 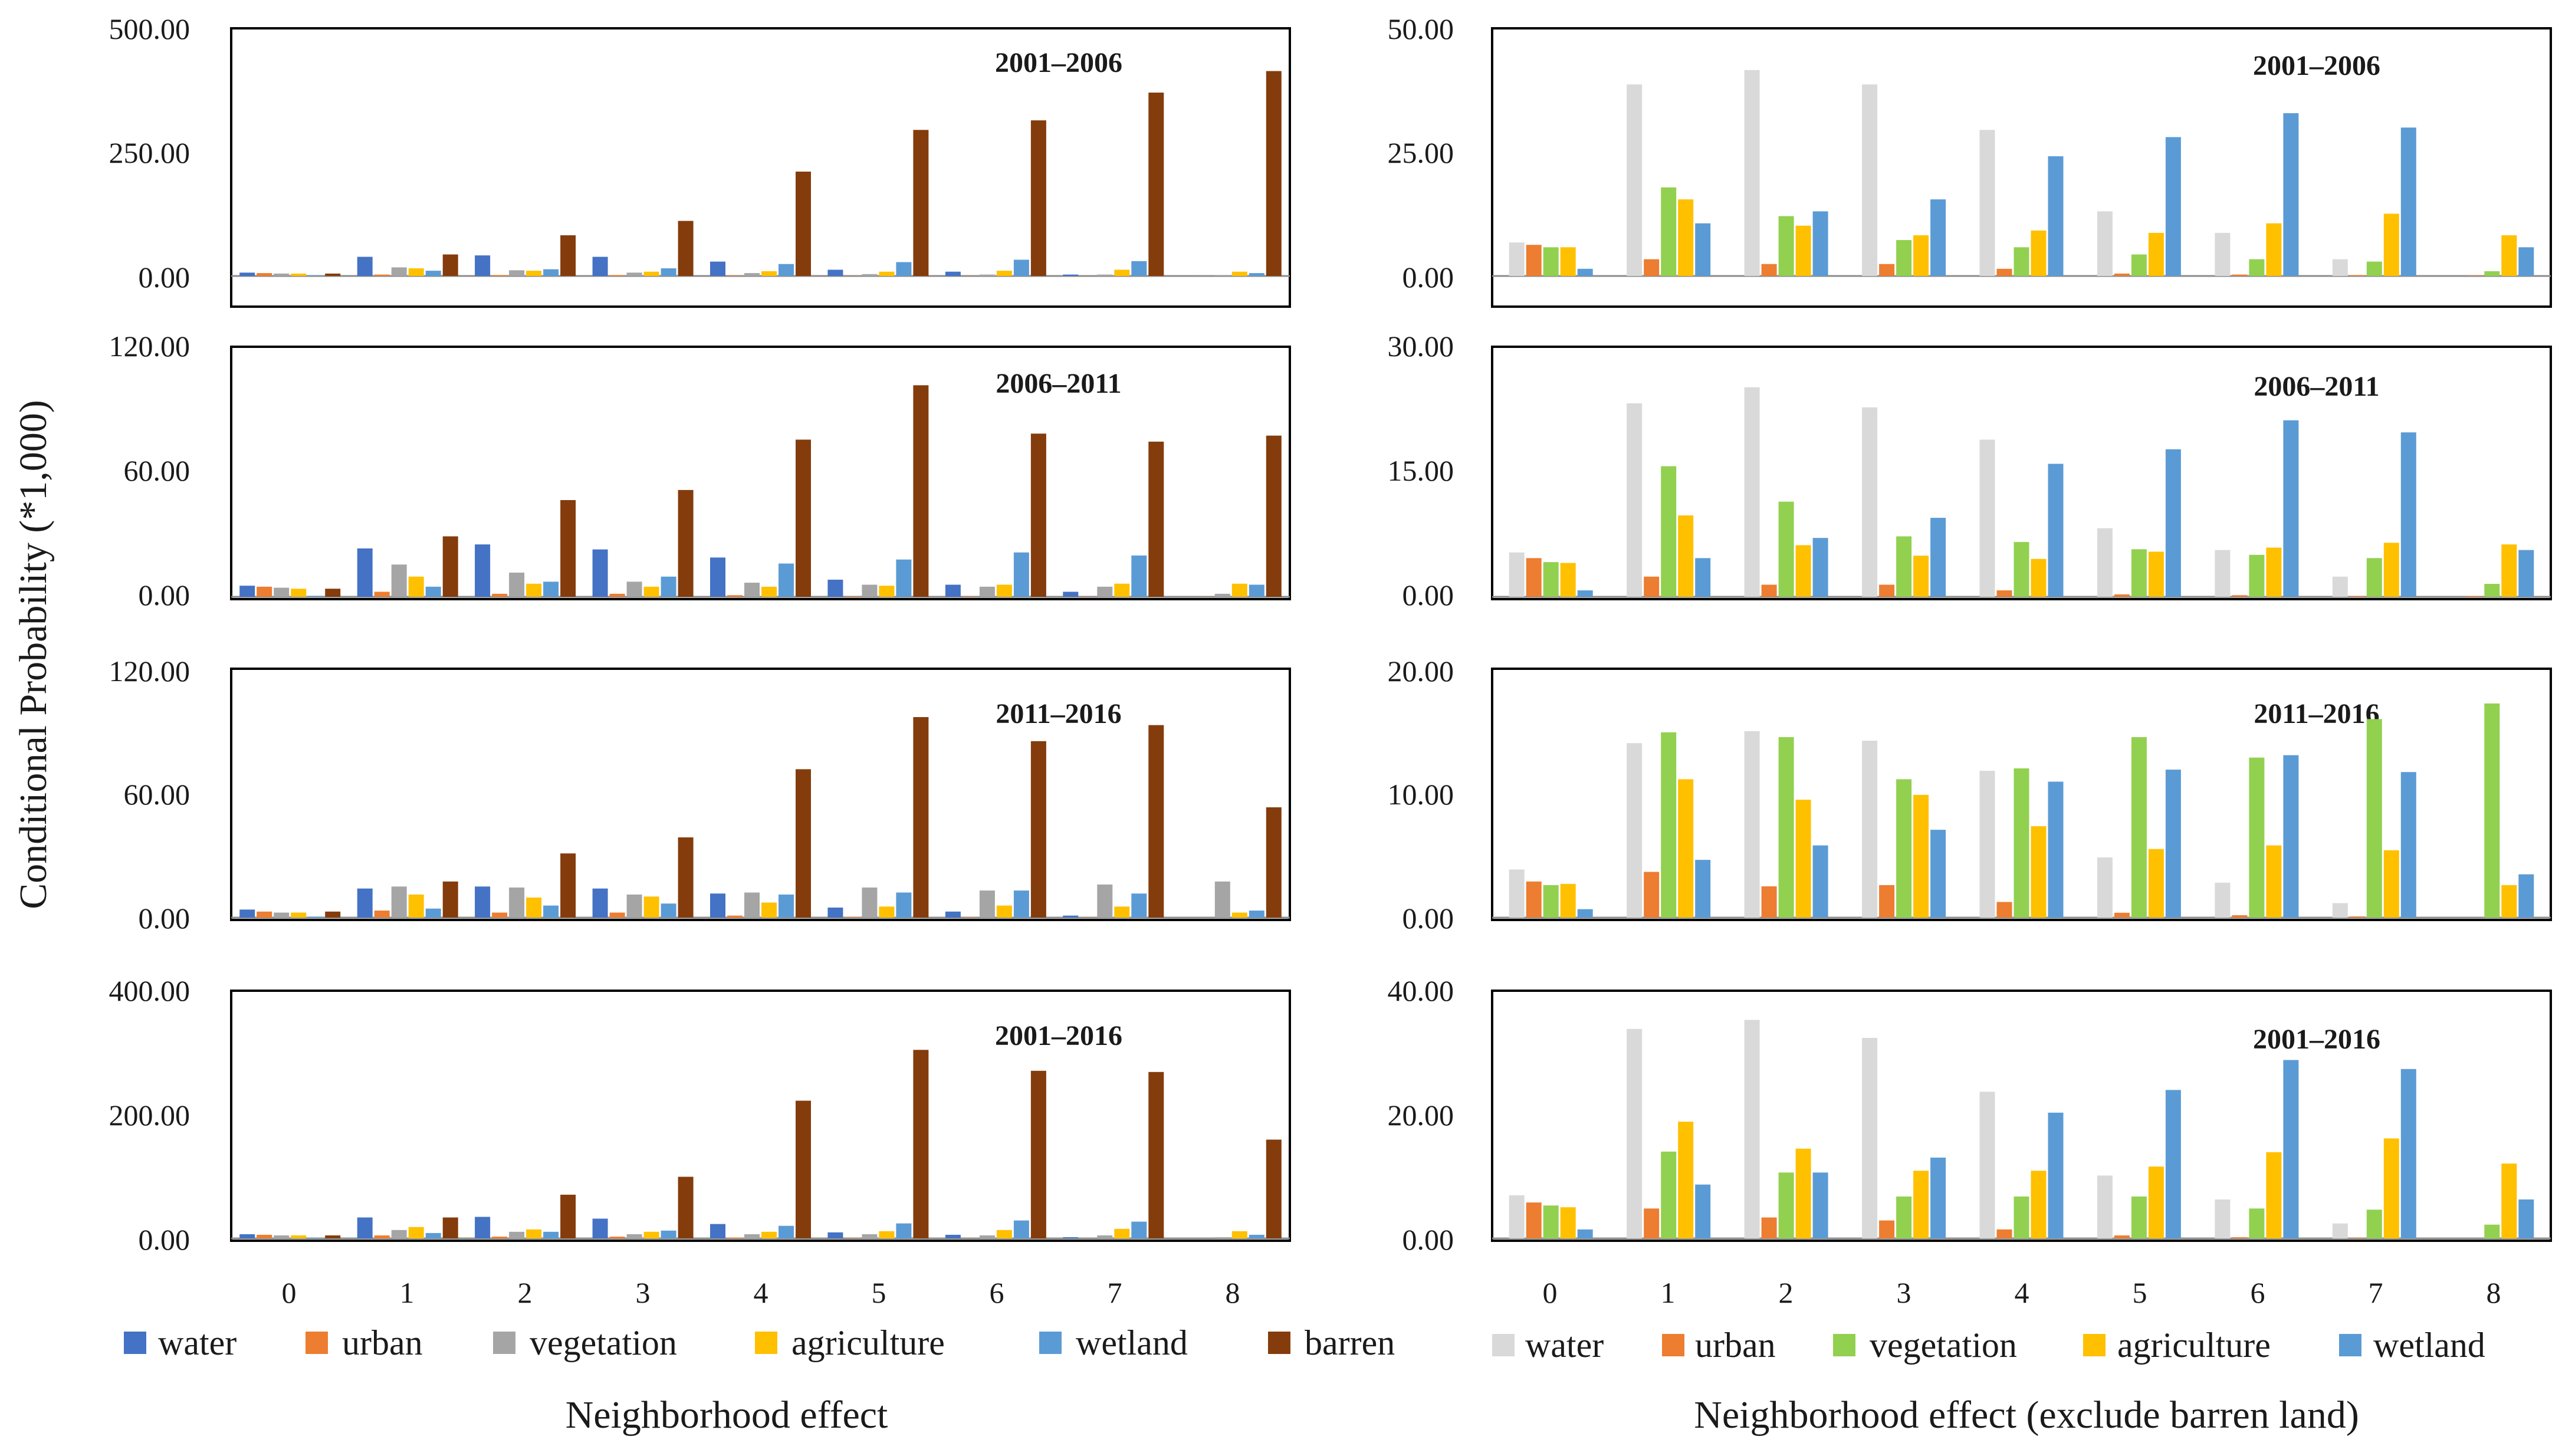 I want to click on x-tick-label: 4, so click(x=2022, y=1292).